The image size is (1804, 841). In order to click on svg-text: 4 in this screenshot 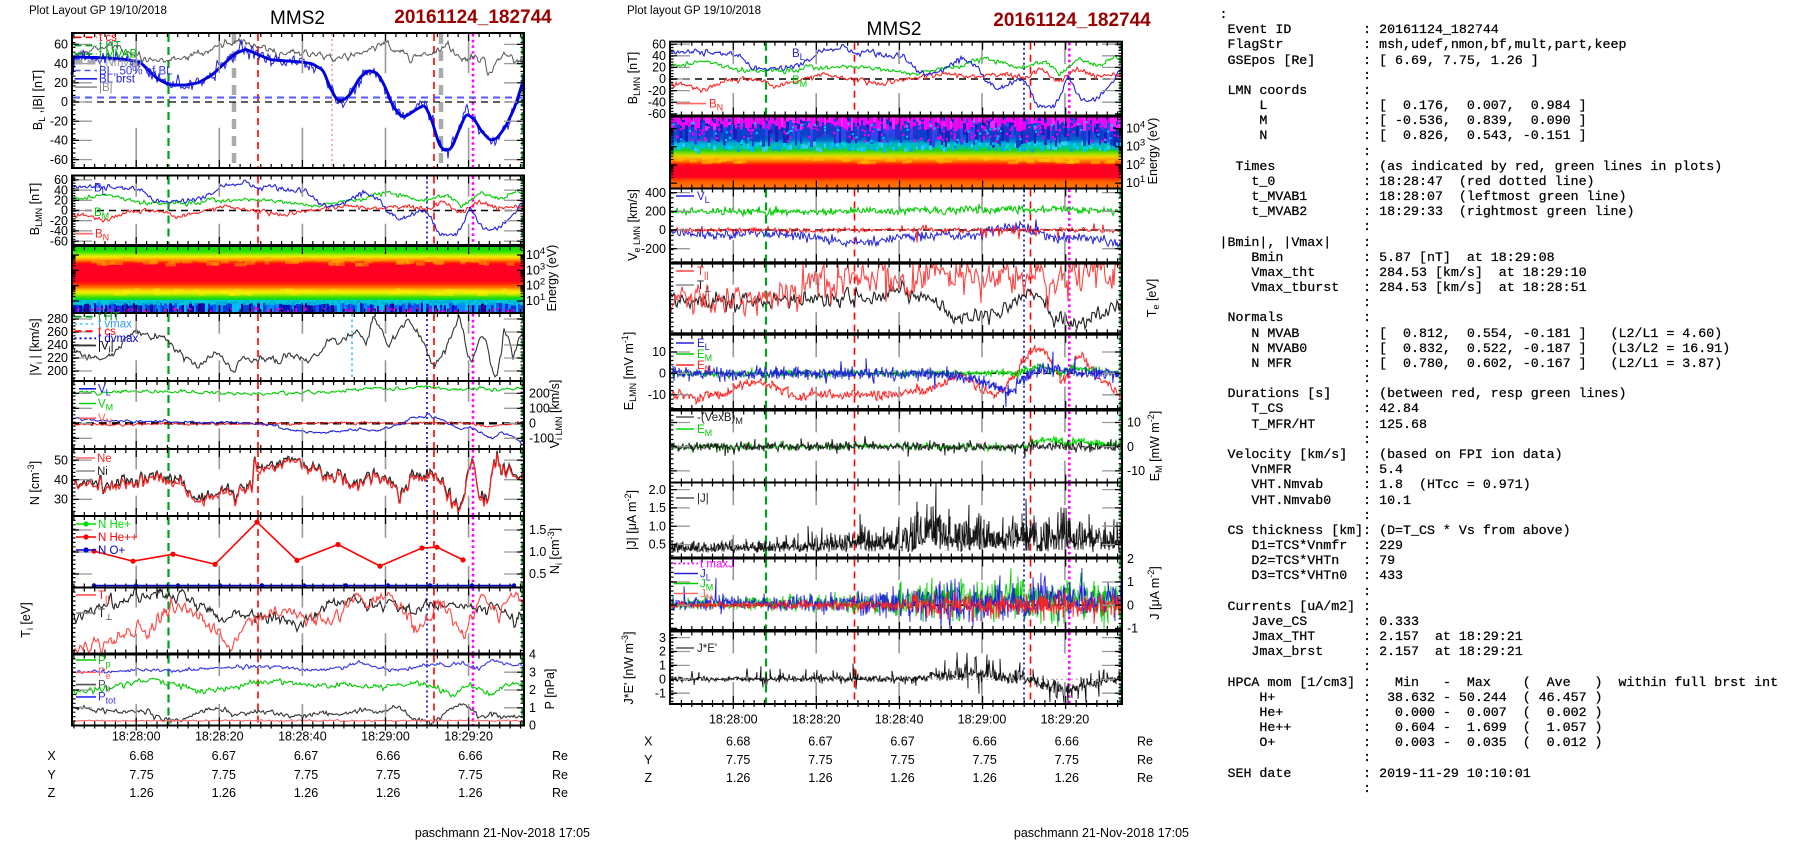, I will do `click(532, 655)`.